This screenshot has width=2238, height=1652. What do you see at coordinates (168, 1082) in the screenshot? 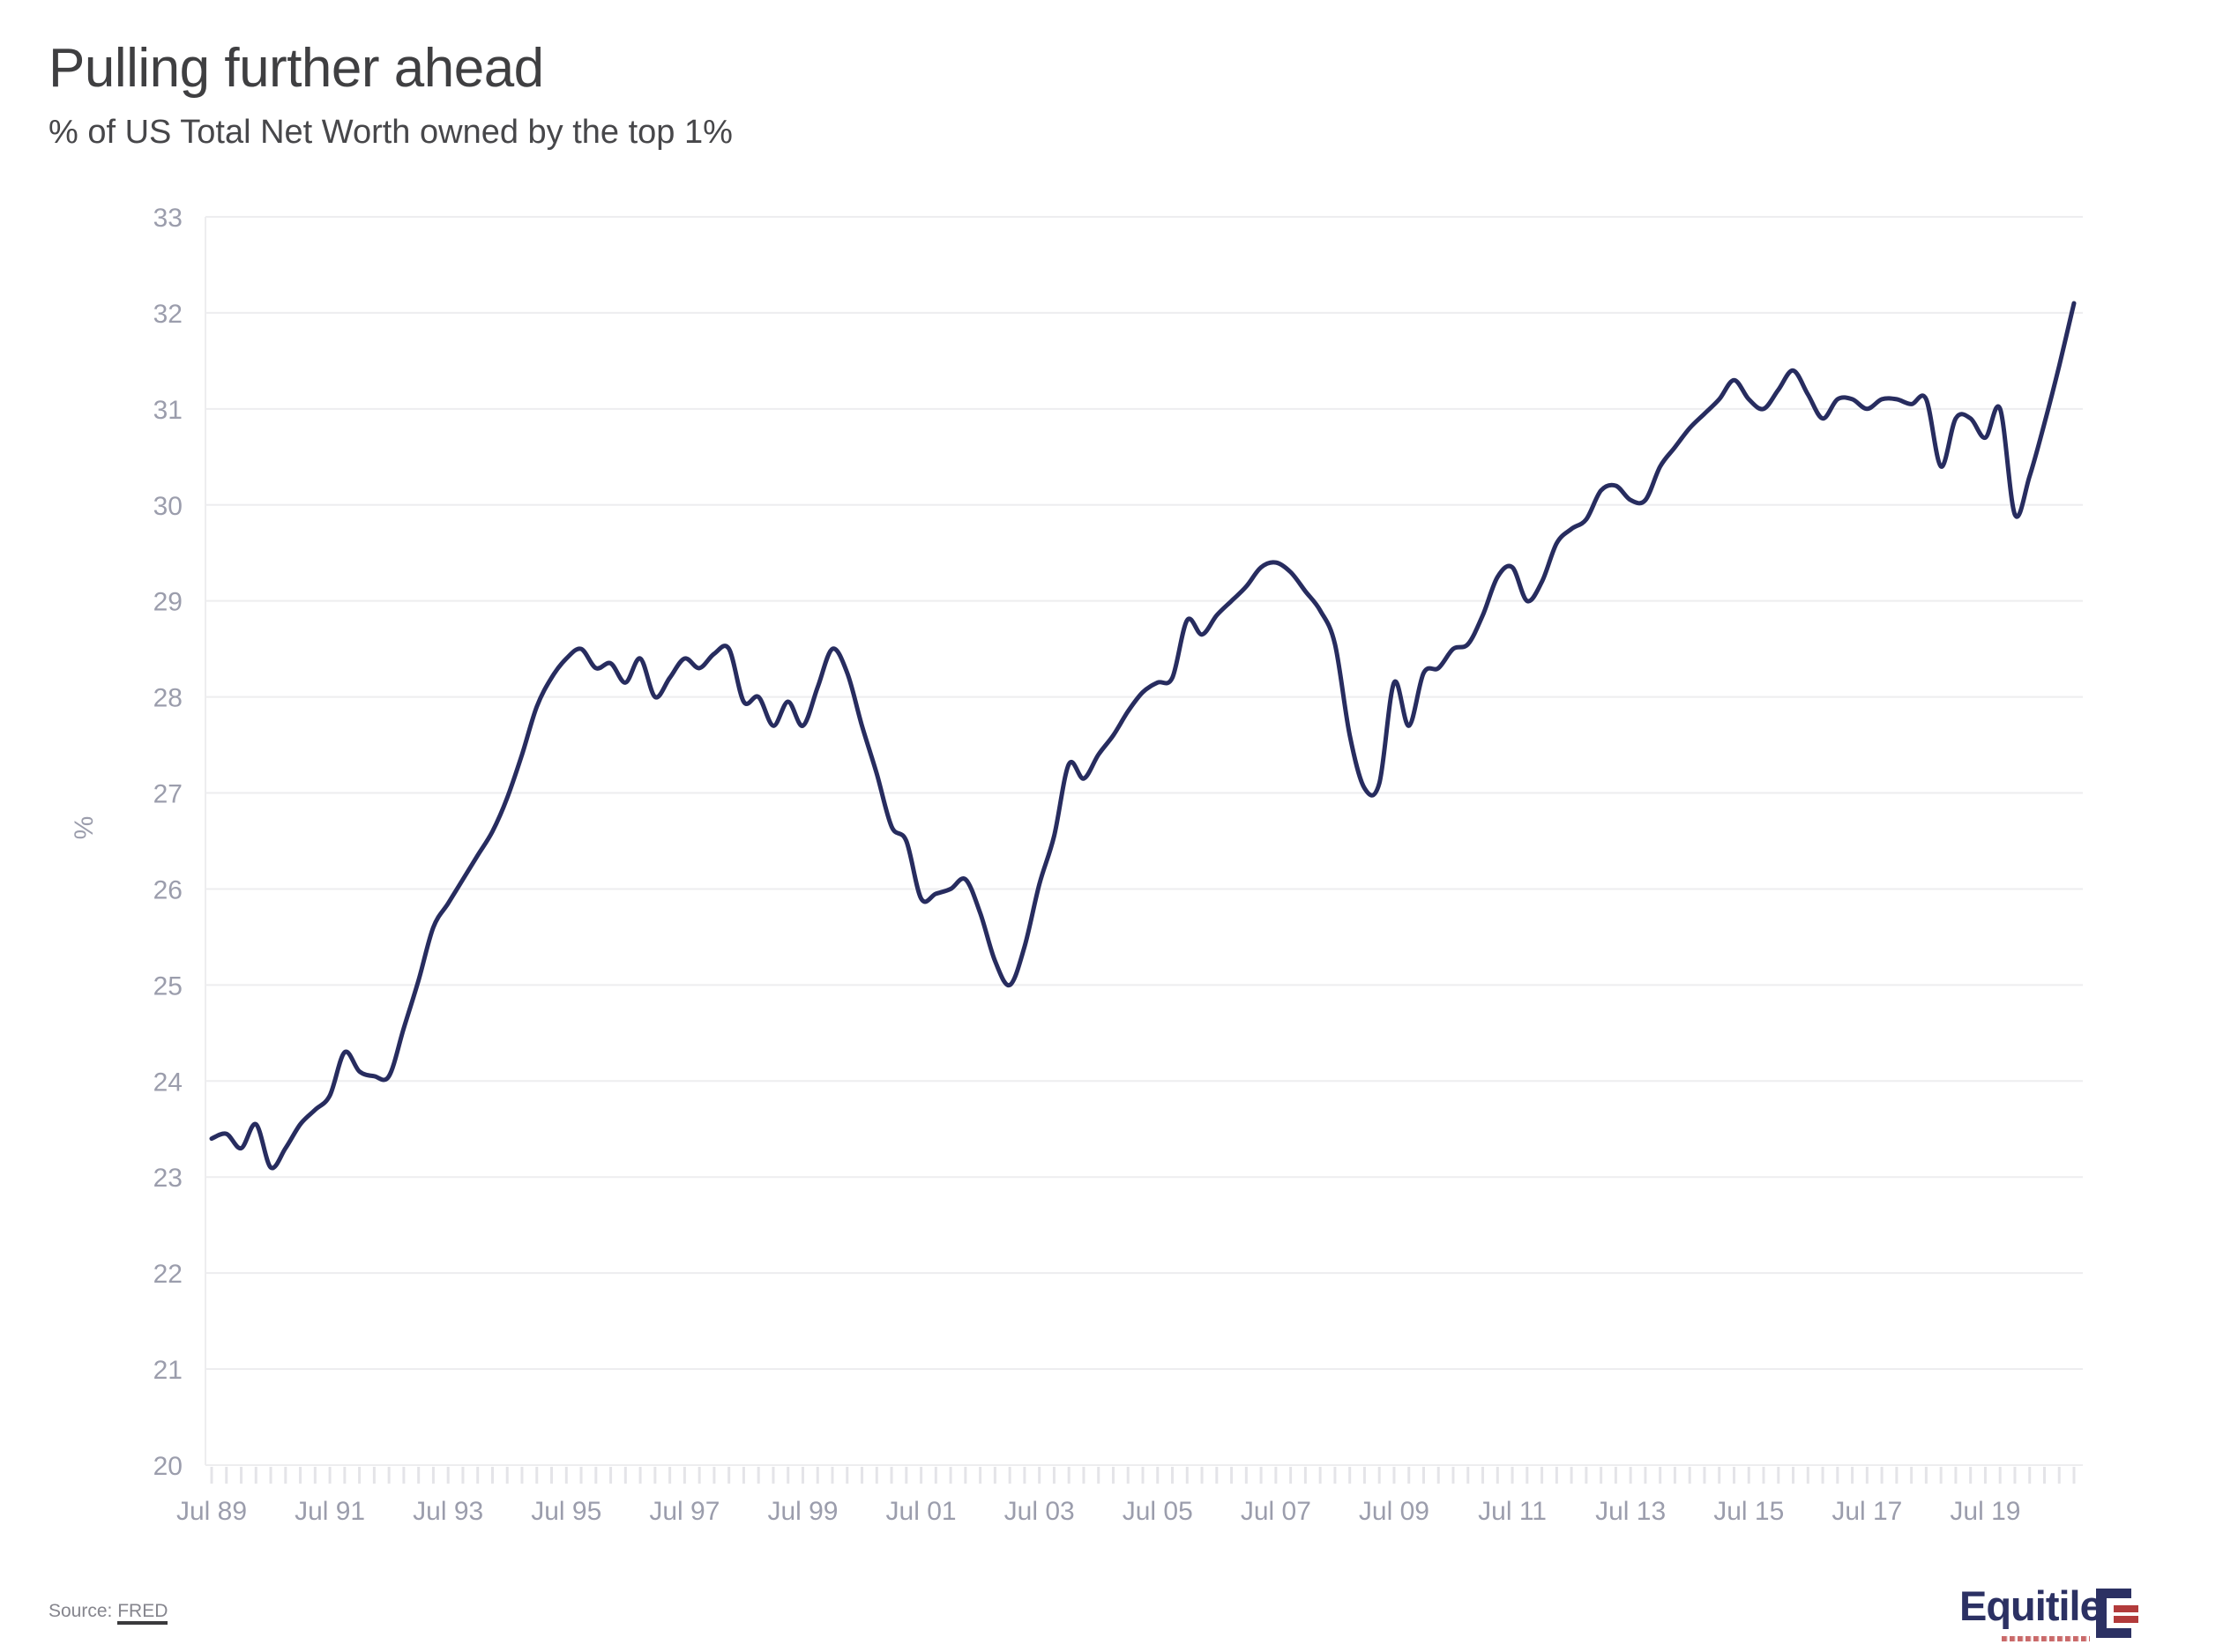
I see `y-tick-label: 24` at bounding box center [168, 1082].